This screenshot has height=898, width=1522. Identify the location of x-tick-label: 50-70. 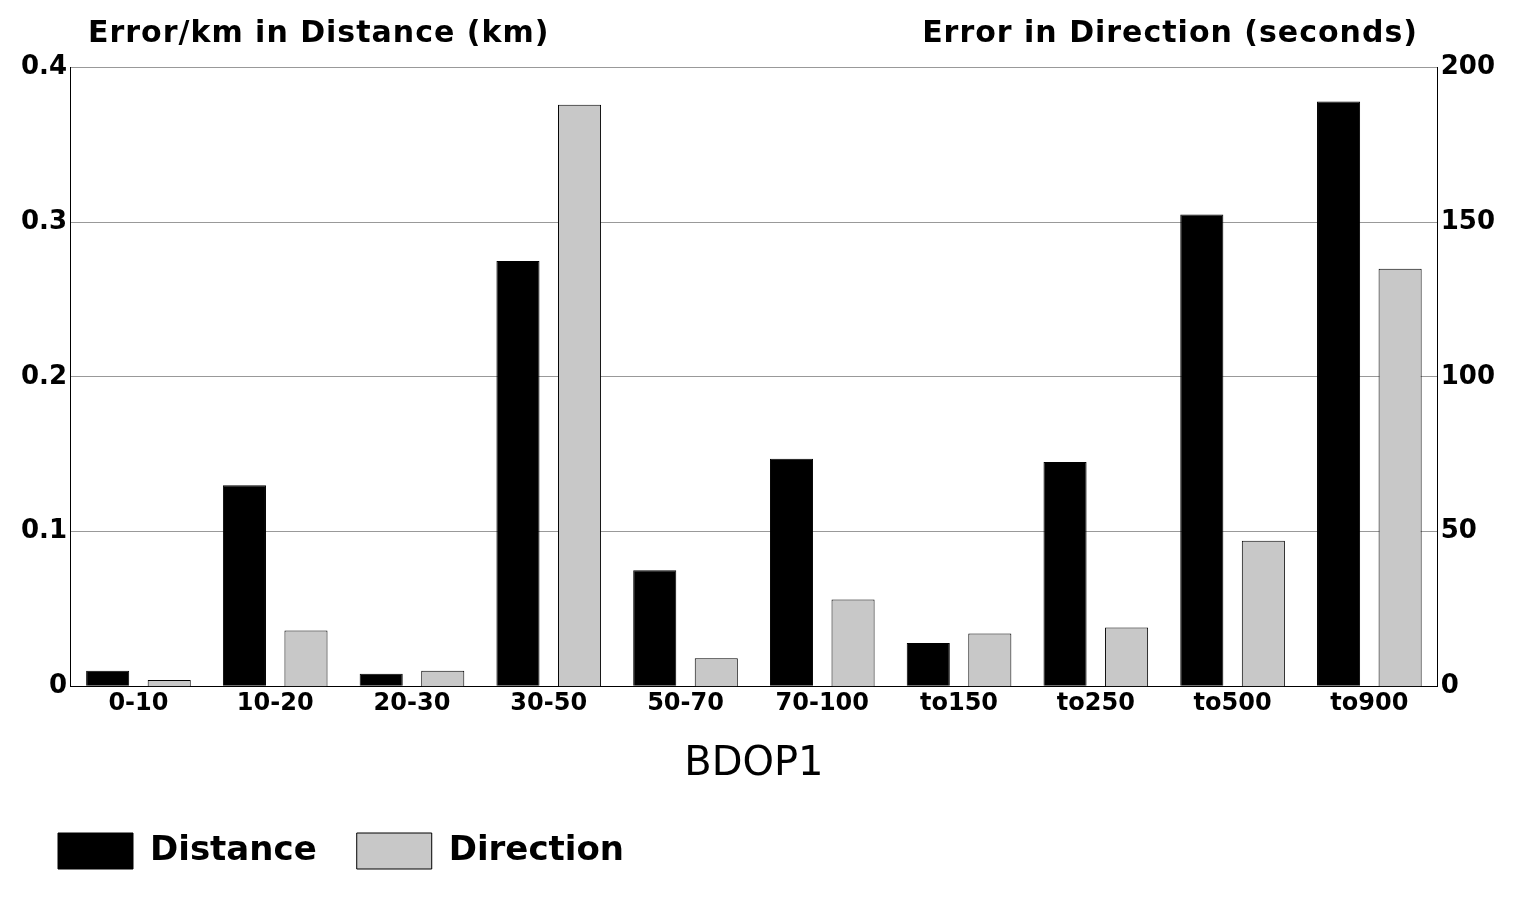
(685, 701).